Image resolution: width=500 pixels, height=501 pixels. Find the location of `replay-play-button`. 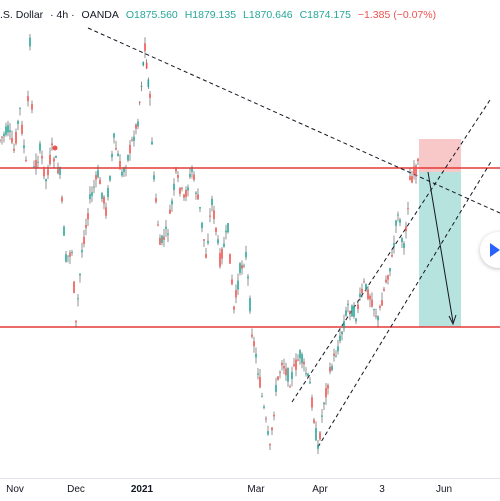

replay-play-button is located at coordinates (490, 250).